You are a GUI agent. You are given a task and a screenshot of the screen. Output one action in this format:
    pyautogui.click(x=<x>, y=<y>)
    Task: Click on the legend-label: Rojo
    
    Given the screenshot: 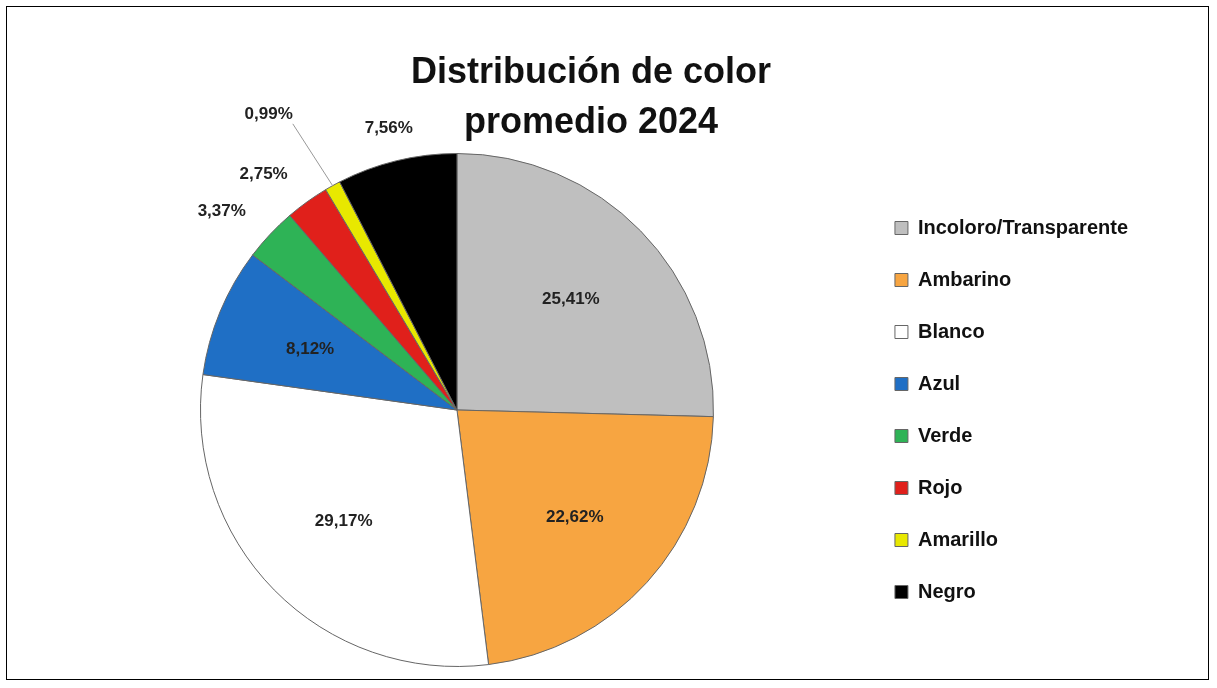 What is the action you would take?
    pyautogui.click(x=940, y=486)
    